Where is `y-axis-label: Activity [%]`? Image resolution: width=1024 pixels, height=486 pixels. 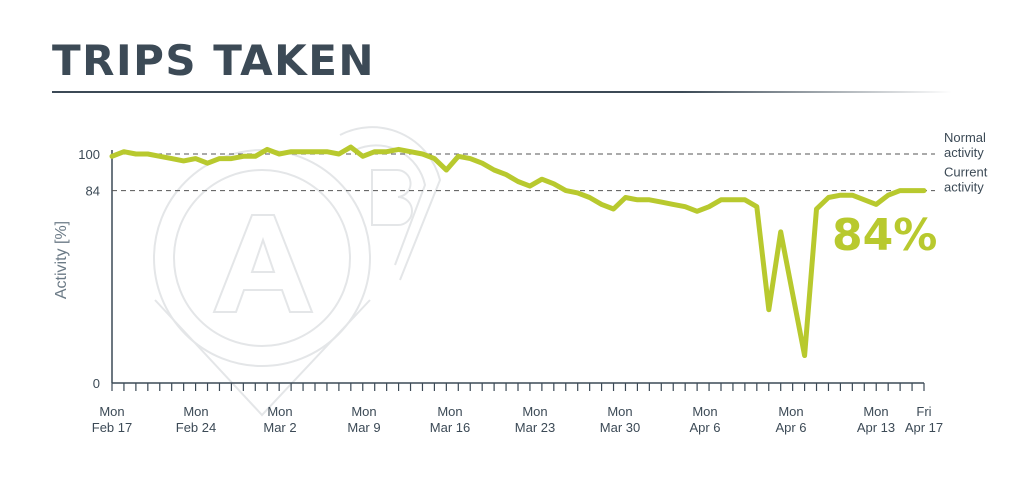 y-axis-label: Activity [%] is located at coordinates (61, 260).